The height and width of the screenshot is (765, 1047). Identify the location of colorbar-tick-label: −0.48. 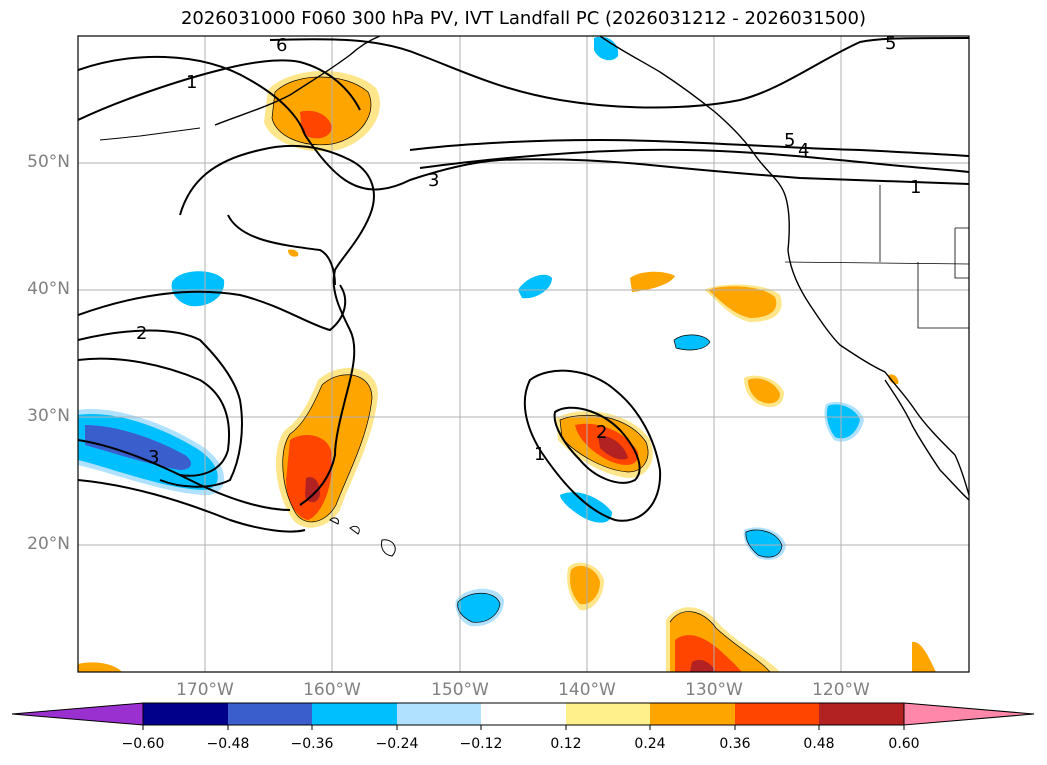
(228, 744).